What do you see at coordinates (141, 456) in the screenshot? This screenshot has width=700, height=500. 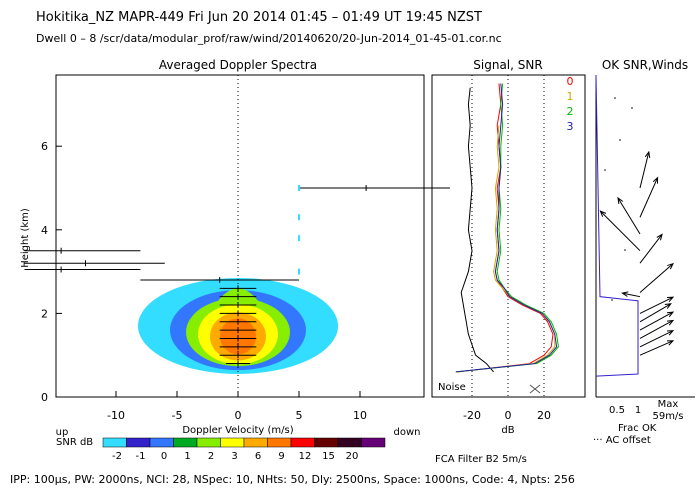 I see `colorbar-tick-1: -1` at bounding box center [141, 456].